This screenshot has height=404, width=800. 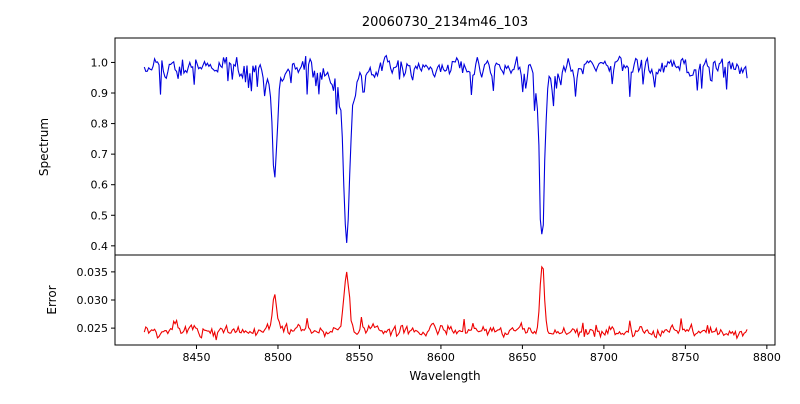 What do you see at coordinates (100, 124) in the screenshot?
I see `tick-label: 0.8` at bounding box center [100, 124].